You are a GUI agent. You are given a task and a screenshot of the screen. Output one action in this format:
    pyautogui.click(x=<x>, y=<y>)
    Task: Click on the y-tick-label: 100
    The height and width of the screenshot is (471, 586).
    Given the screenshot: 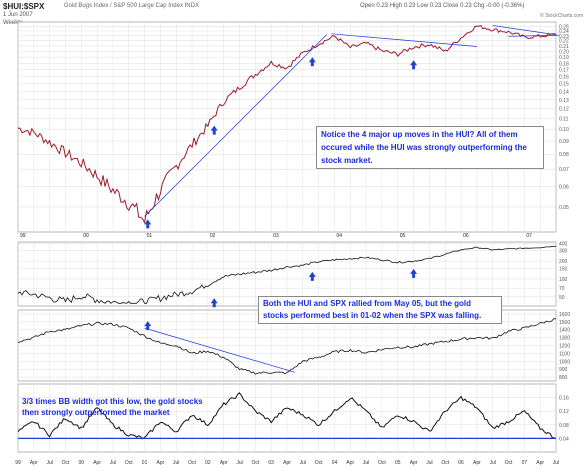 What is the action you would take?
    pyautogui.click(x=563, y=280)
    